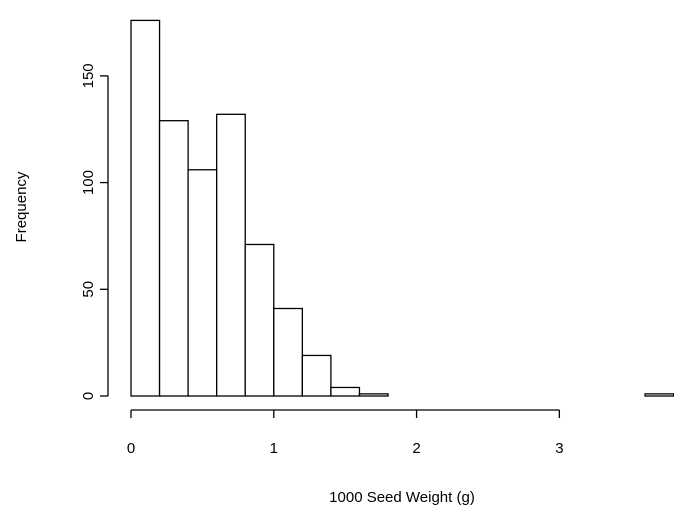 This screenshot has height=514, width=674. I want to click on y-axis-label: Frequency, so click(21, 206).